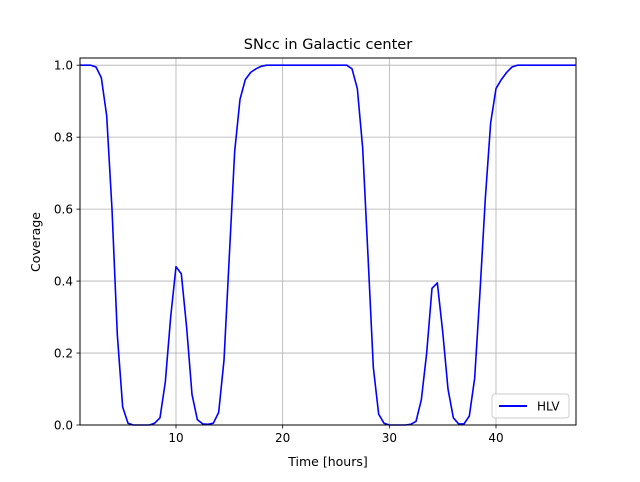 The image size is (640, 482). What do you see at coordinates (67, 246) in the screenshot?
I see `y-axis: 0.0 0.2 0.4 0.6 0.8 1.0` at bounding box center [67, 246].